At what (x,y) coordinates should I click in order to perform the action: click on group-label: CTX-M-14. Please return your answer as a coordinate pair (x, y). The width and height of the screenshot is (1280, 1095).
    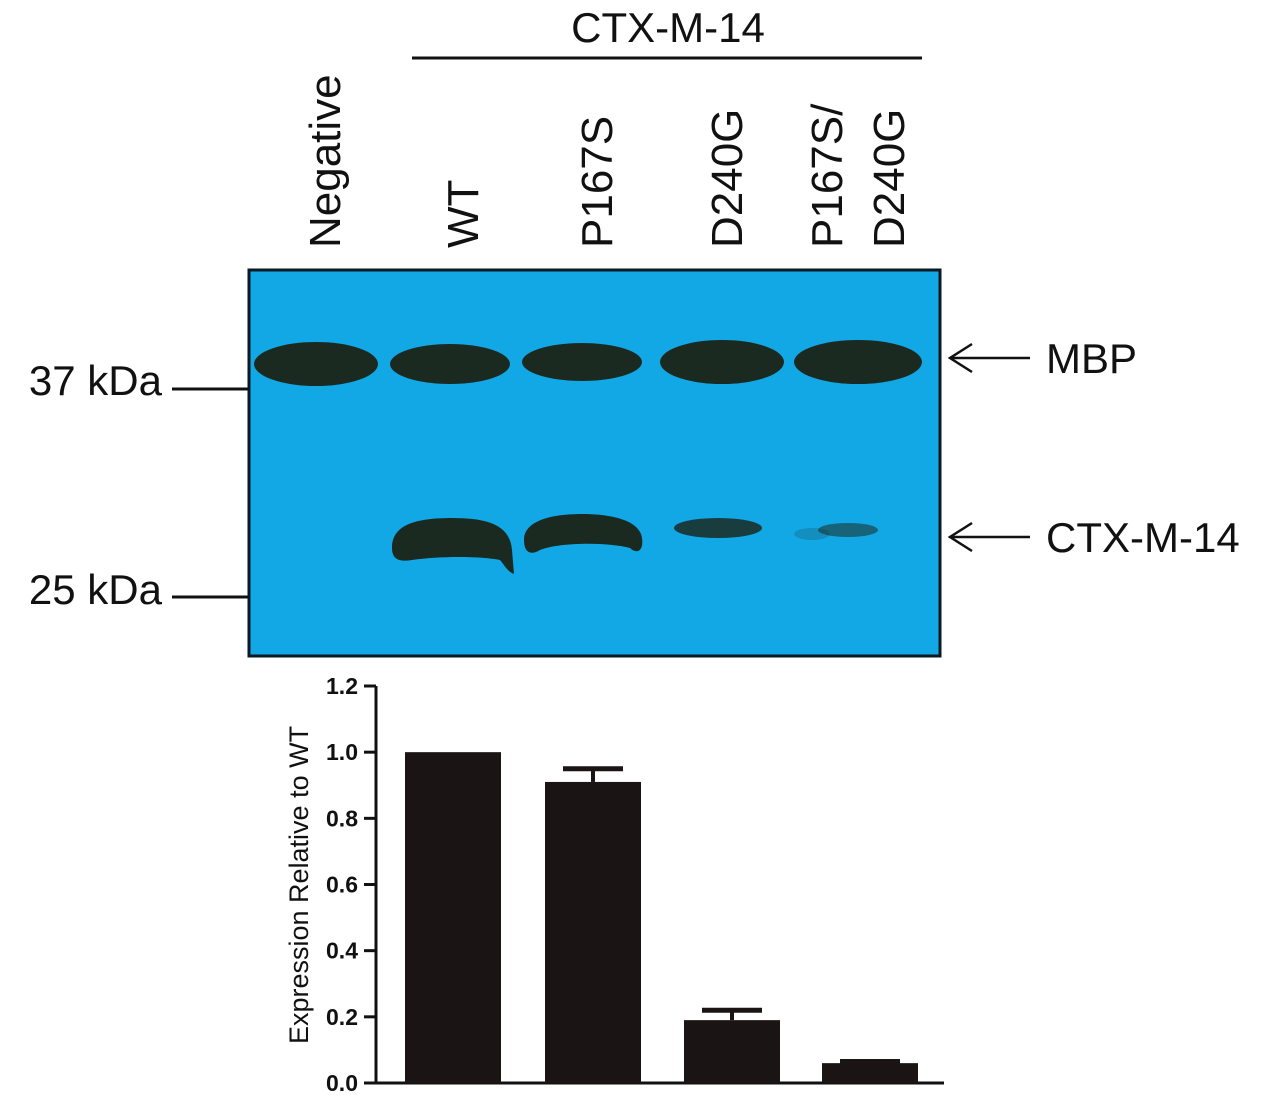
    Looking at the image, I should click on (668, 27).